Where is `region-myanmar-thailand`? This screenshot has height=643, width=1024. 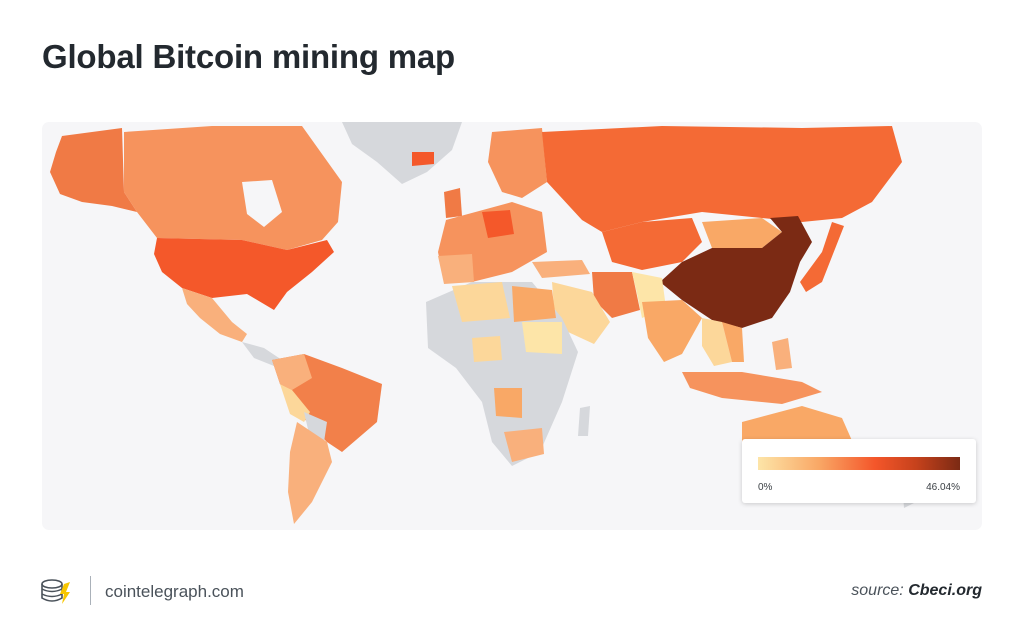
region-myanmar-thailand is located at coordinates (717, 342).